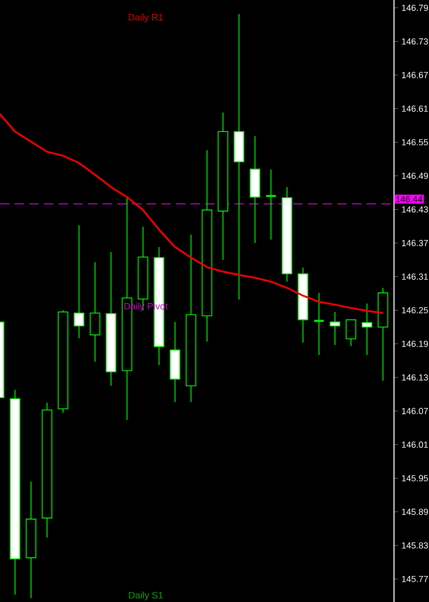 The width and height of the screenshot is (429, 602). I want to click on y-tick-label: 146.49, so click(415, 175).